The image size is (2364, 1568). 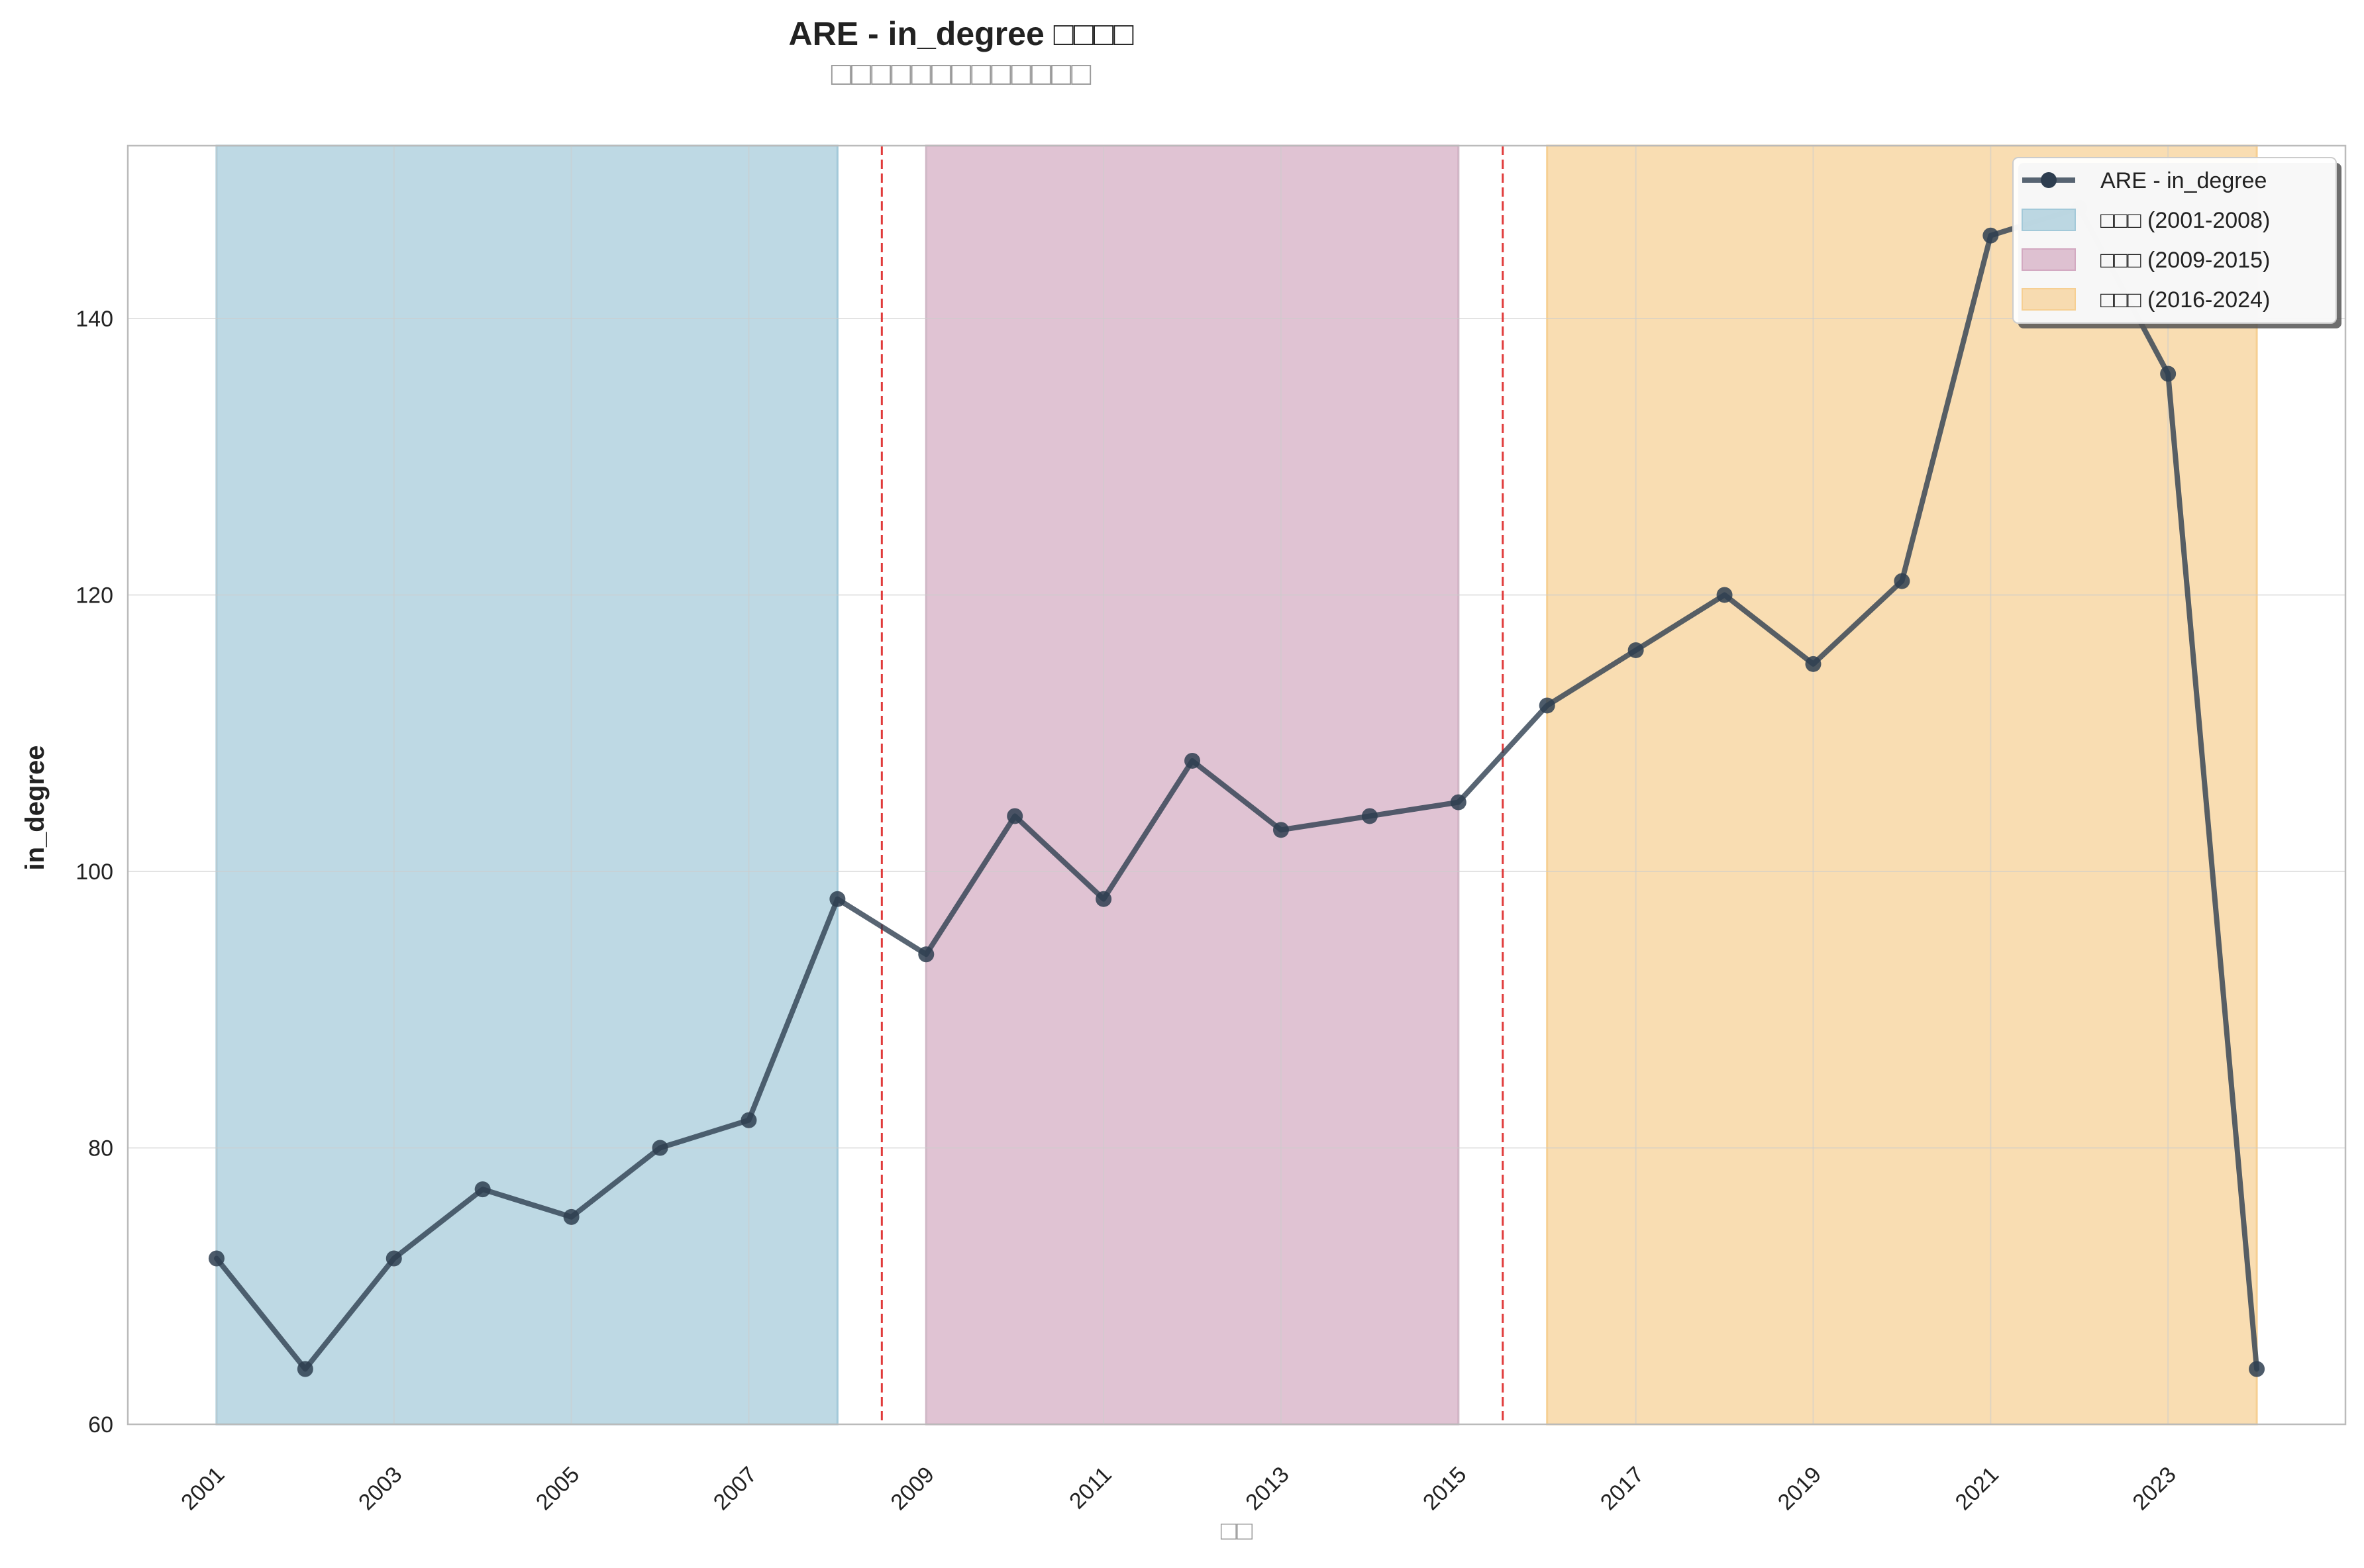 I want to click on x-tick-label: 2005, so click(x=558, y=1488).